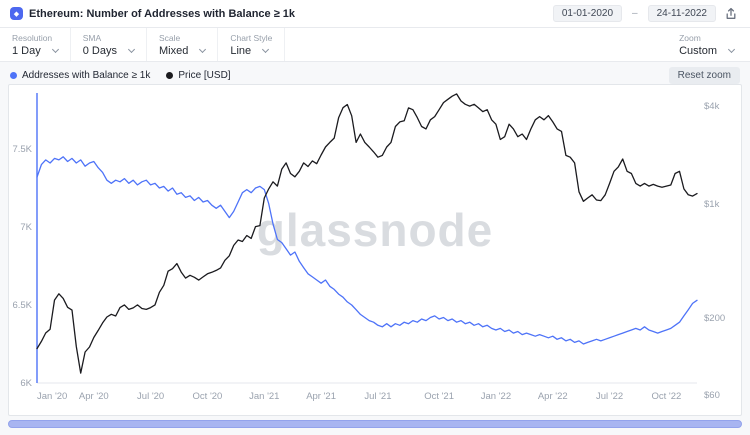  I want to click on zoom-dropdown: Zoom Custom, so click(708, 44).